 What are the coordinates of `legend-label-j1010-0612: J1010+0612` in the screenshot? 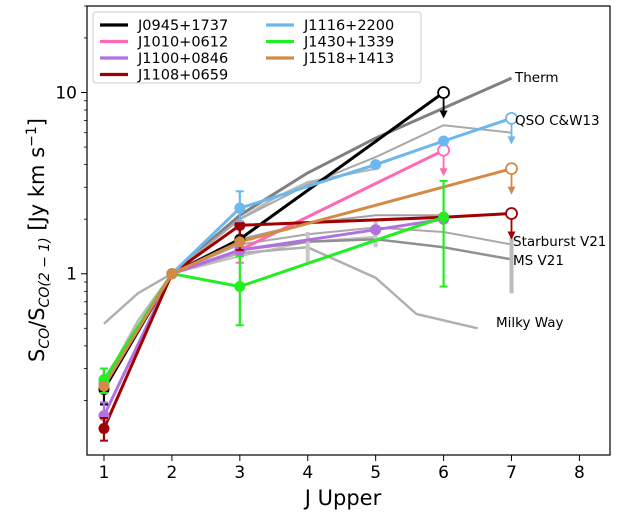 It's located at (182, 43).